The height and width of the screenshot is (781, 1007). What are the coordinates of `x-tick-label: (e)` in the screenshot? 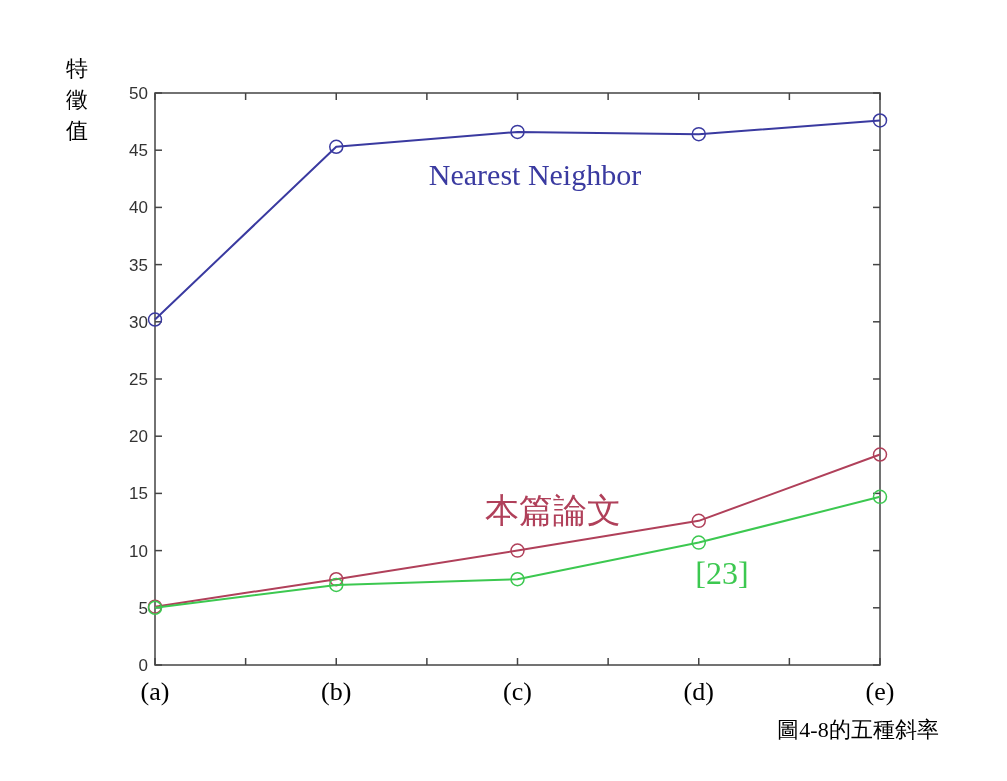 It's located at (880, 691).